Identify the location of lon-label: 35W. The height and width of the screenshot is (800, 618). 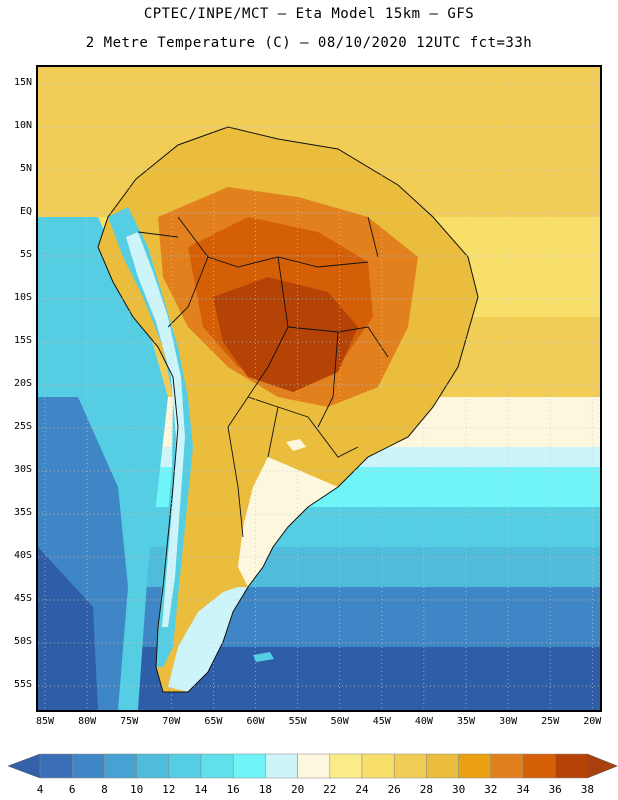
(466, 721).